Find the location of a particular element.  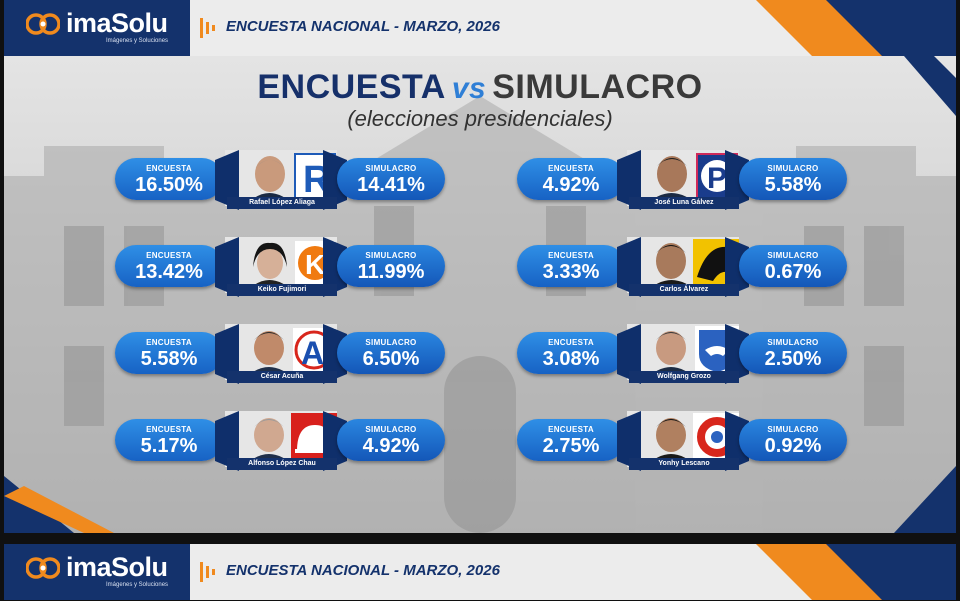

simulacro-pill: SIMULACRO 0.92% is located at coordinates (793, 440).